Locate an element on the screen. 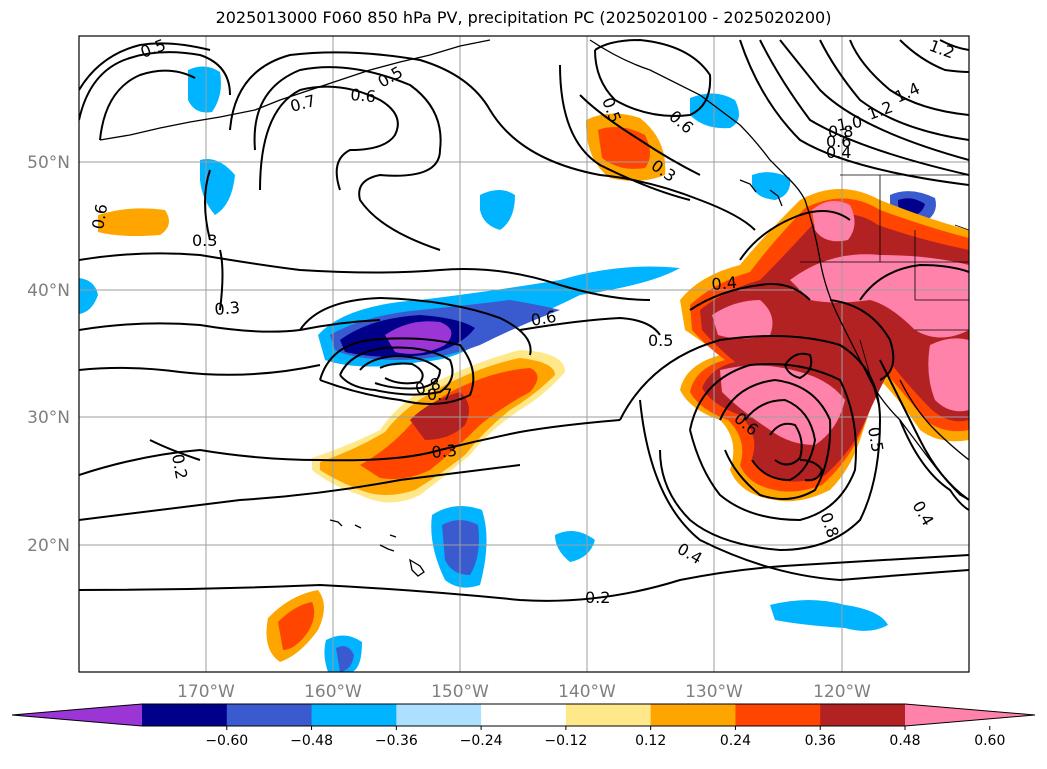 This screenshot has height=769, width=1047. contour-label-02-s: 0.2 is located at coordinates (597, 597).